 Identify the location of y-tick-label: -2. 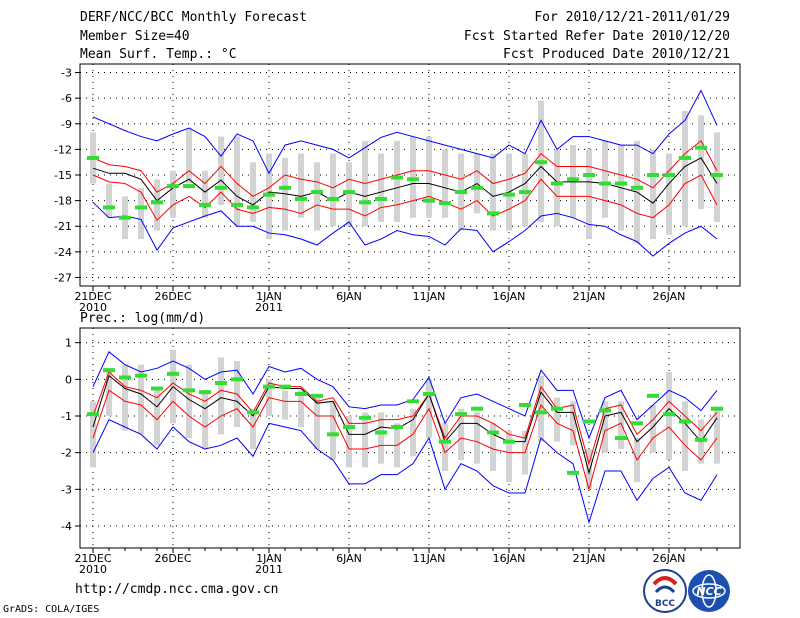
(66, 453).